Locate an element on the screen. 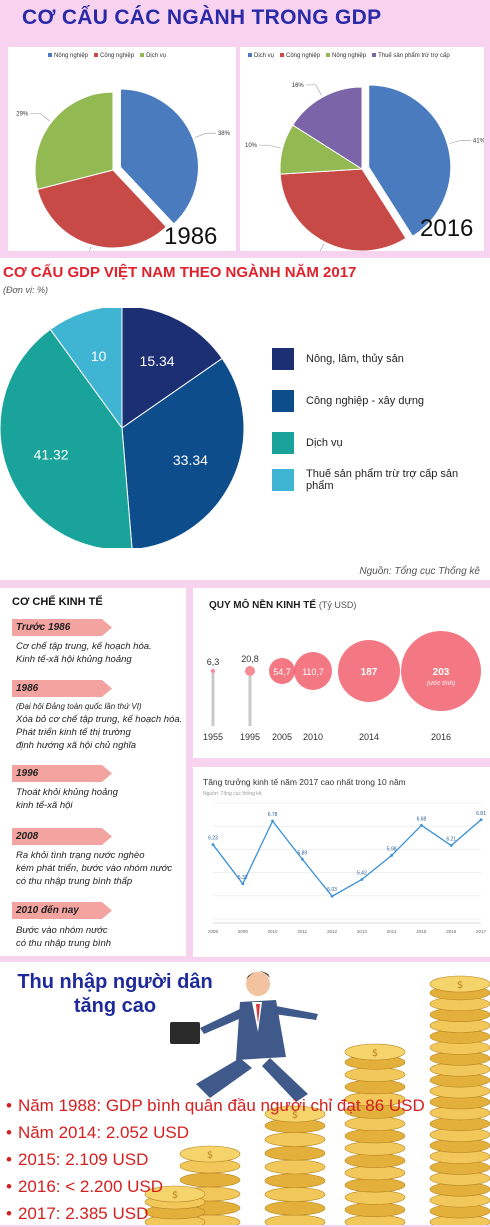 The image size is (490, 1227). income-title-line: tăng cao is located at coordinates (115, 1006).